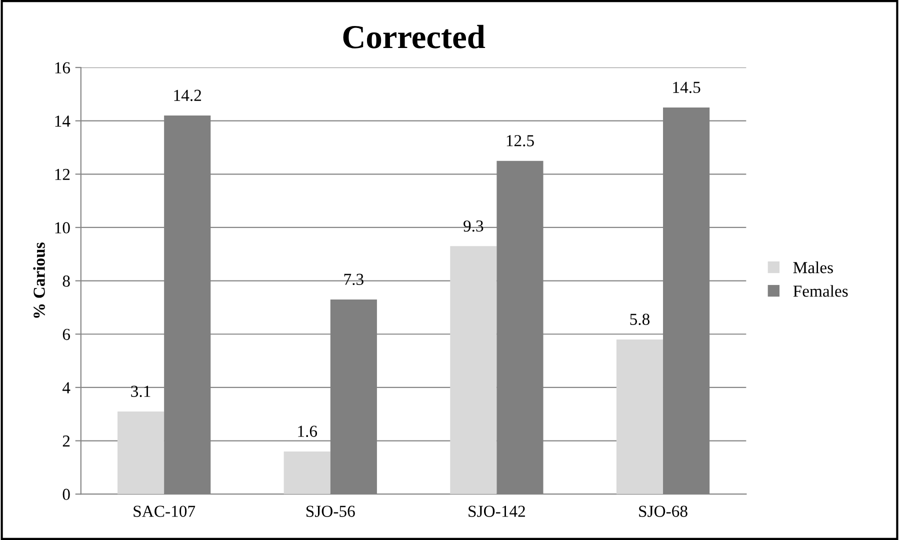 The image size is (899, 540). Describe the element at coordinates (330, 511) in the screenshot. I see `x-tick-label: SJO-56` at that location.